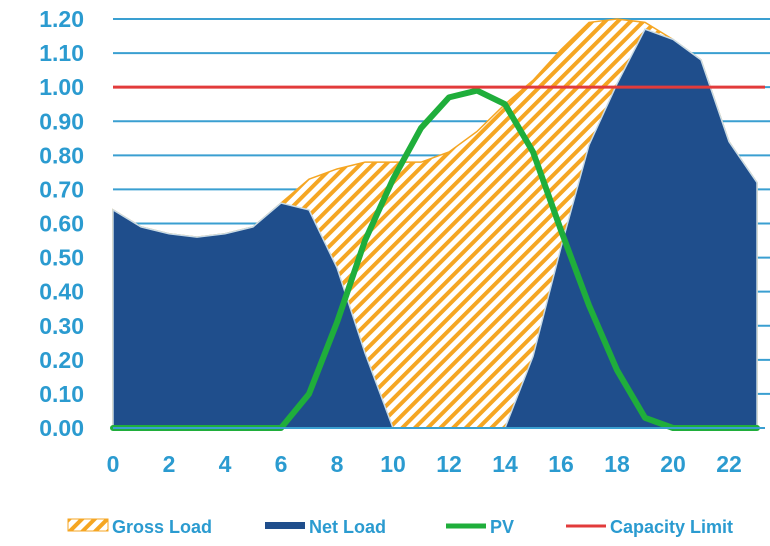 The image size is (770, 546). I want to click on y-tick-label: 1.20, so click(61, 19).